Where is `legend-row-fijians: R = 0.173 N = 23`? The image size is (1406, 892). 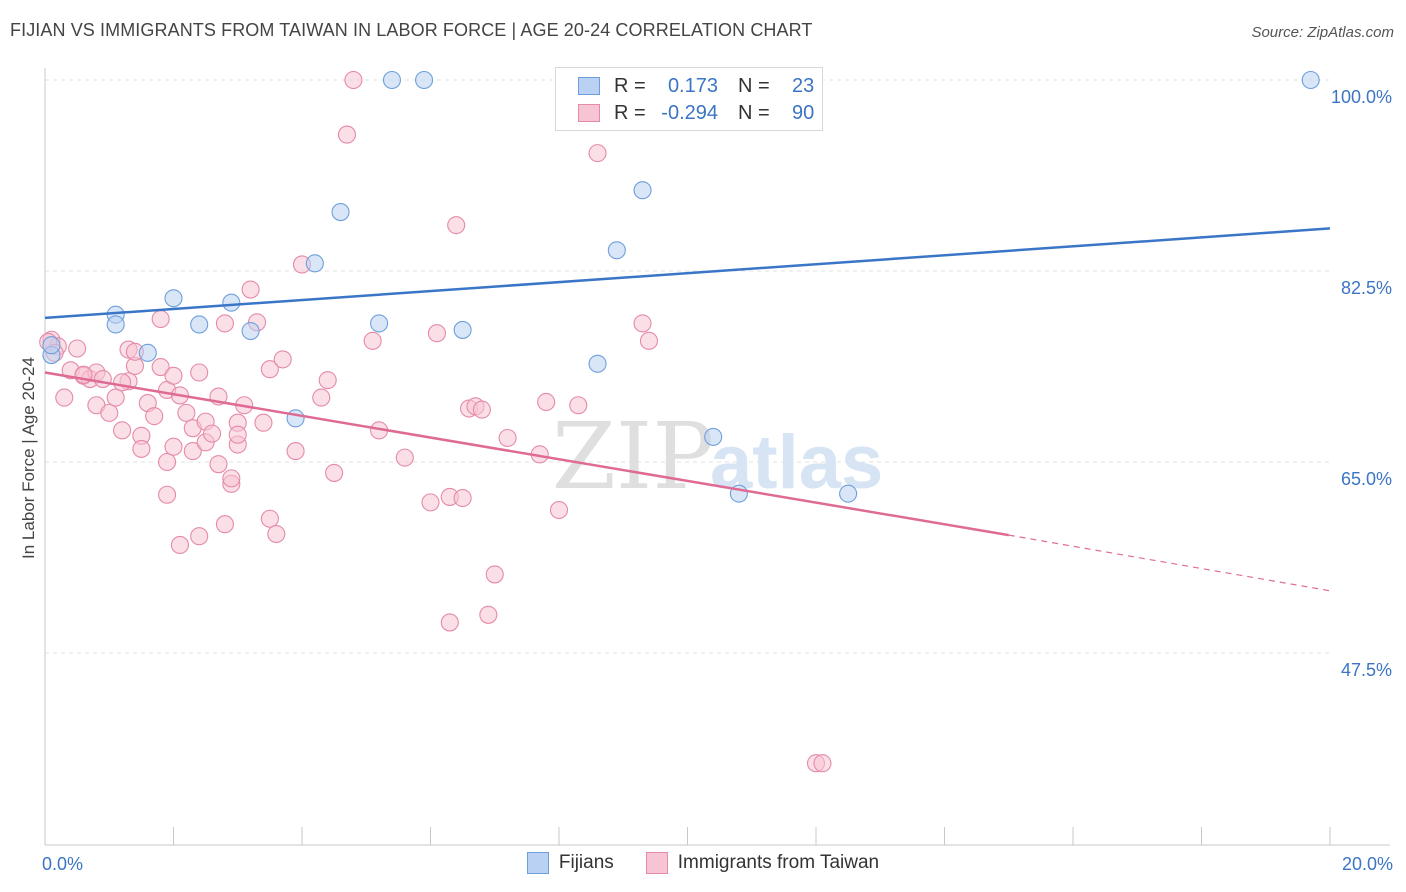 legend-row-fijians: R = 0.173 N = 23 is located at coordinates (696, 86).